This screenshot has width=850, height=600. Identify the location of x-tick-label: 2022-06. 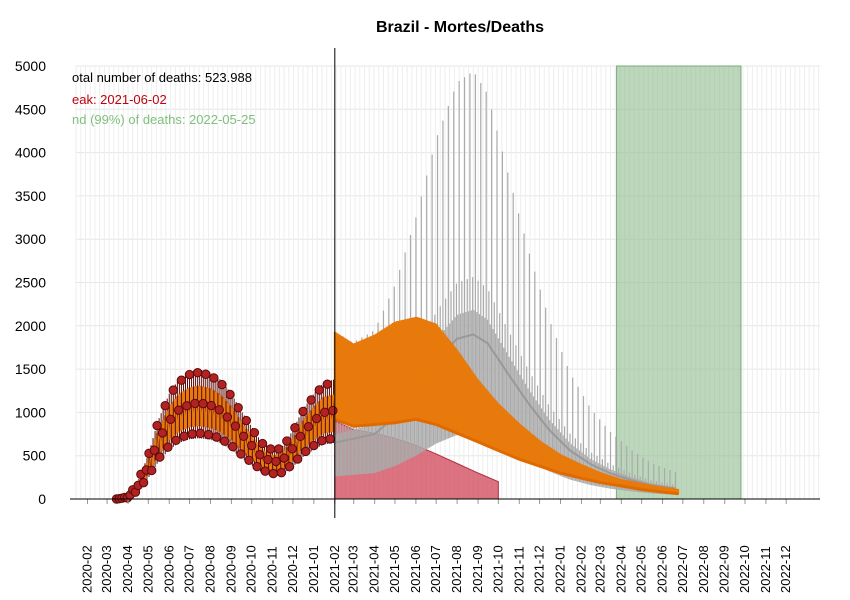
(662, 569).